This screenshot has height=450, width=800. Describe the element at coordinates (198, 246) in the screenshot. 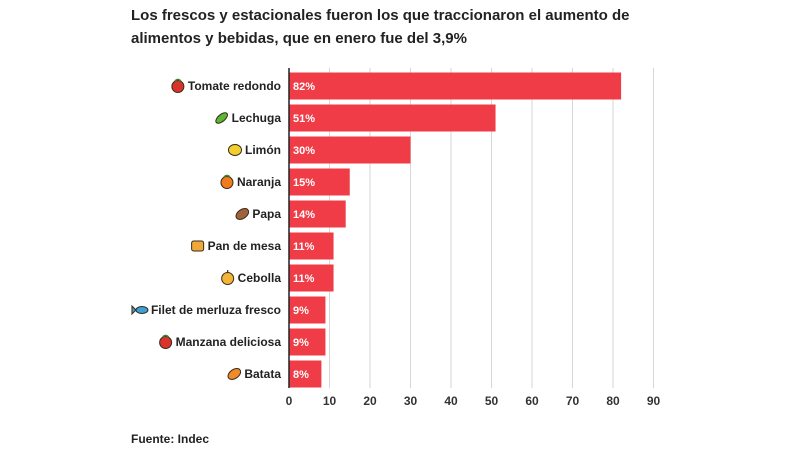

I see `bread-icon` at that location.